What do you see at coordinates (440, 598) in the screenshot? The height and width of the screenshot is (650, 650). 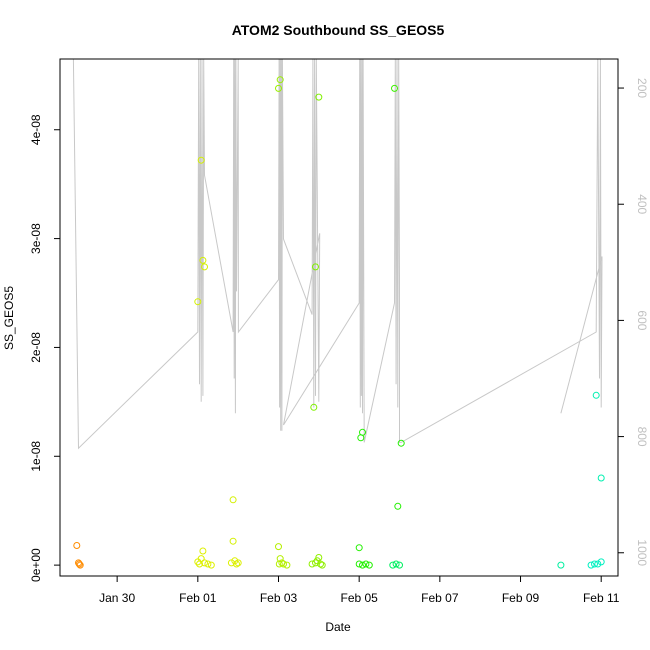 I see `x-tick-label: Feb 07` at bounding box center [440, 598].